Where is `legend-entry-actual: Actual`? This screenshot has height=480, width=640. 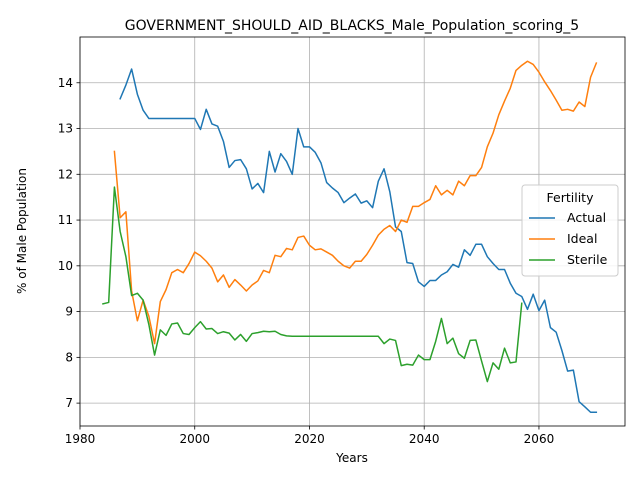 legend-entry-actual: Actual is located at coordinates (567, 217).